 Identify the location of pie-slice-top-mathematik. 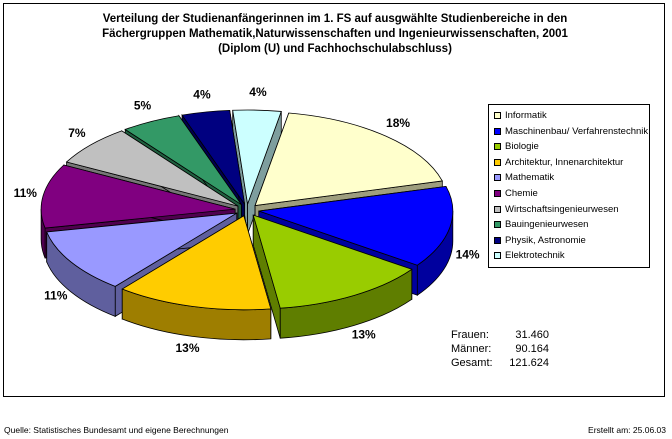
(141, 249).